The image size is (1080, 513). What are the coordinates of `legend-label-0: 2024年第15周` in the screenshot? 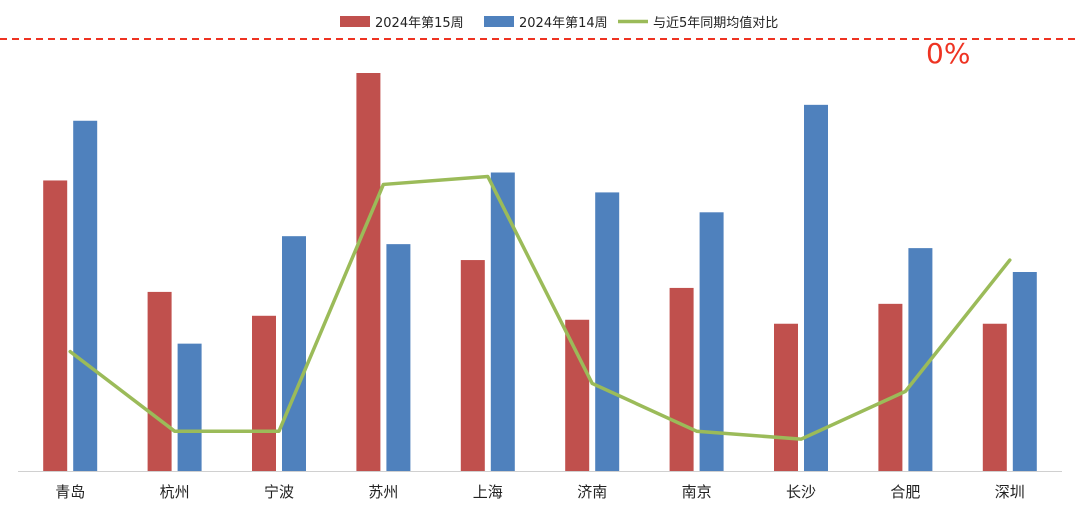 It's located at (419, 23).